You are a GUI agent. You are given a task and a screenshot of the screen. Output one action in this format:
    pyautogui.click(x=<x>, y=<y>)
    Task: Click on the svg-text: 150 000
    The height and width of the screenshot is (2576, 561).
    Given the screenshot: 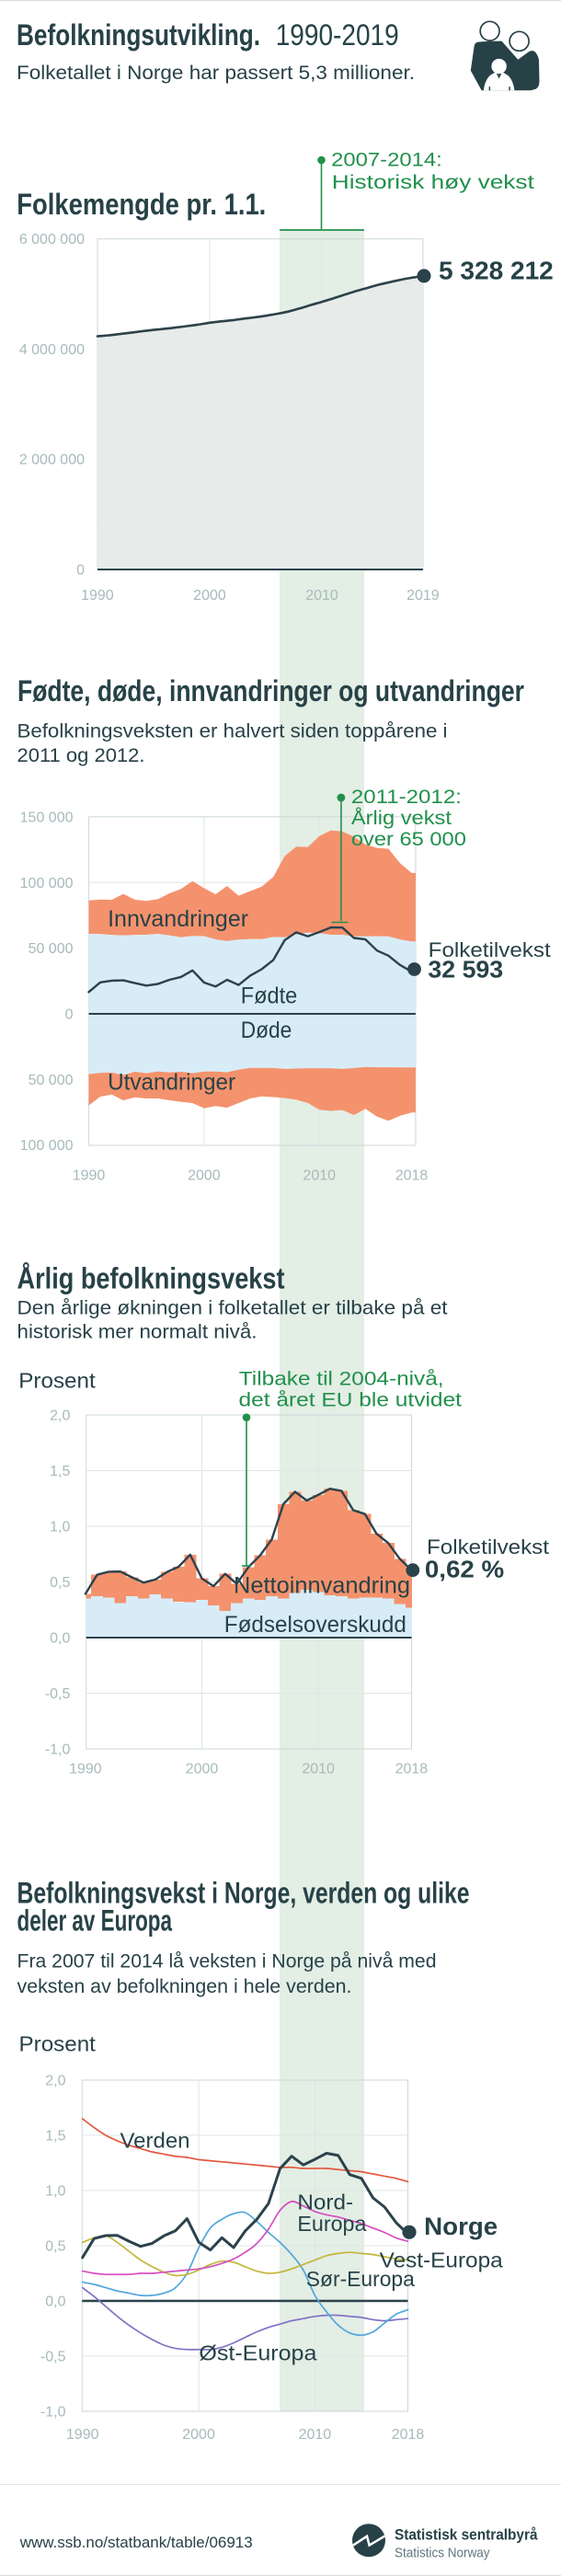 What is the action you would take?
    pyautogui.click(x=47, y=817)
    